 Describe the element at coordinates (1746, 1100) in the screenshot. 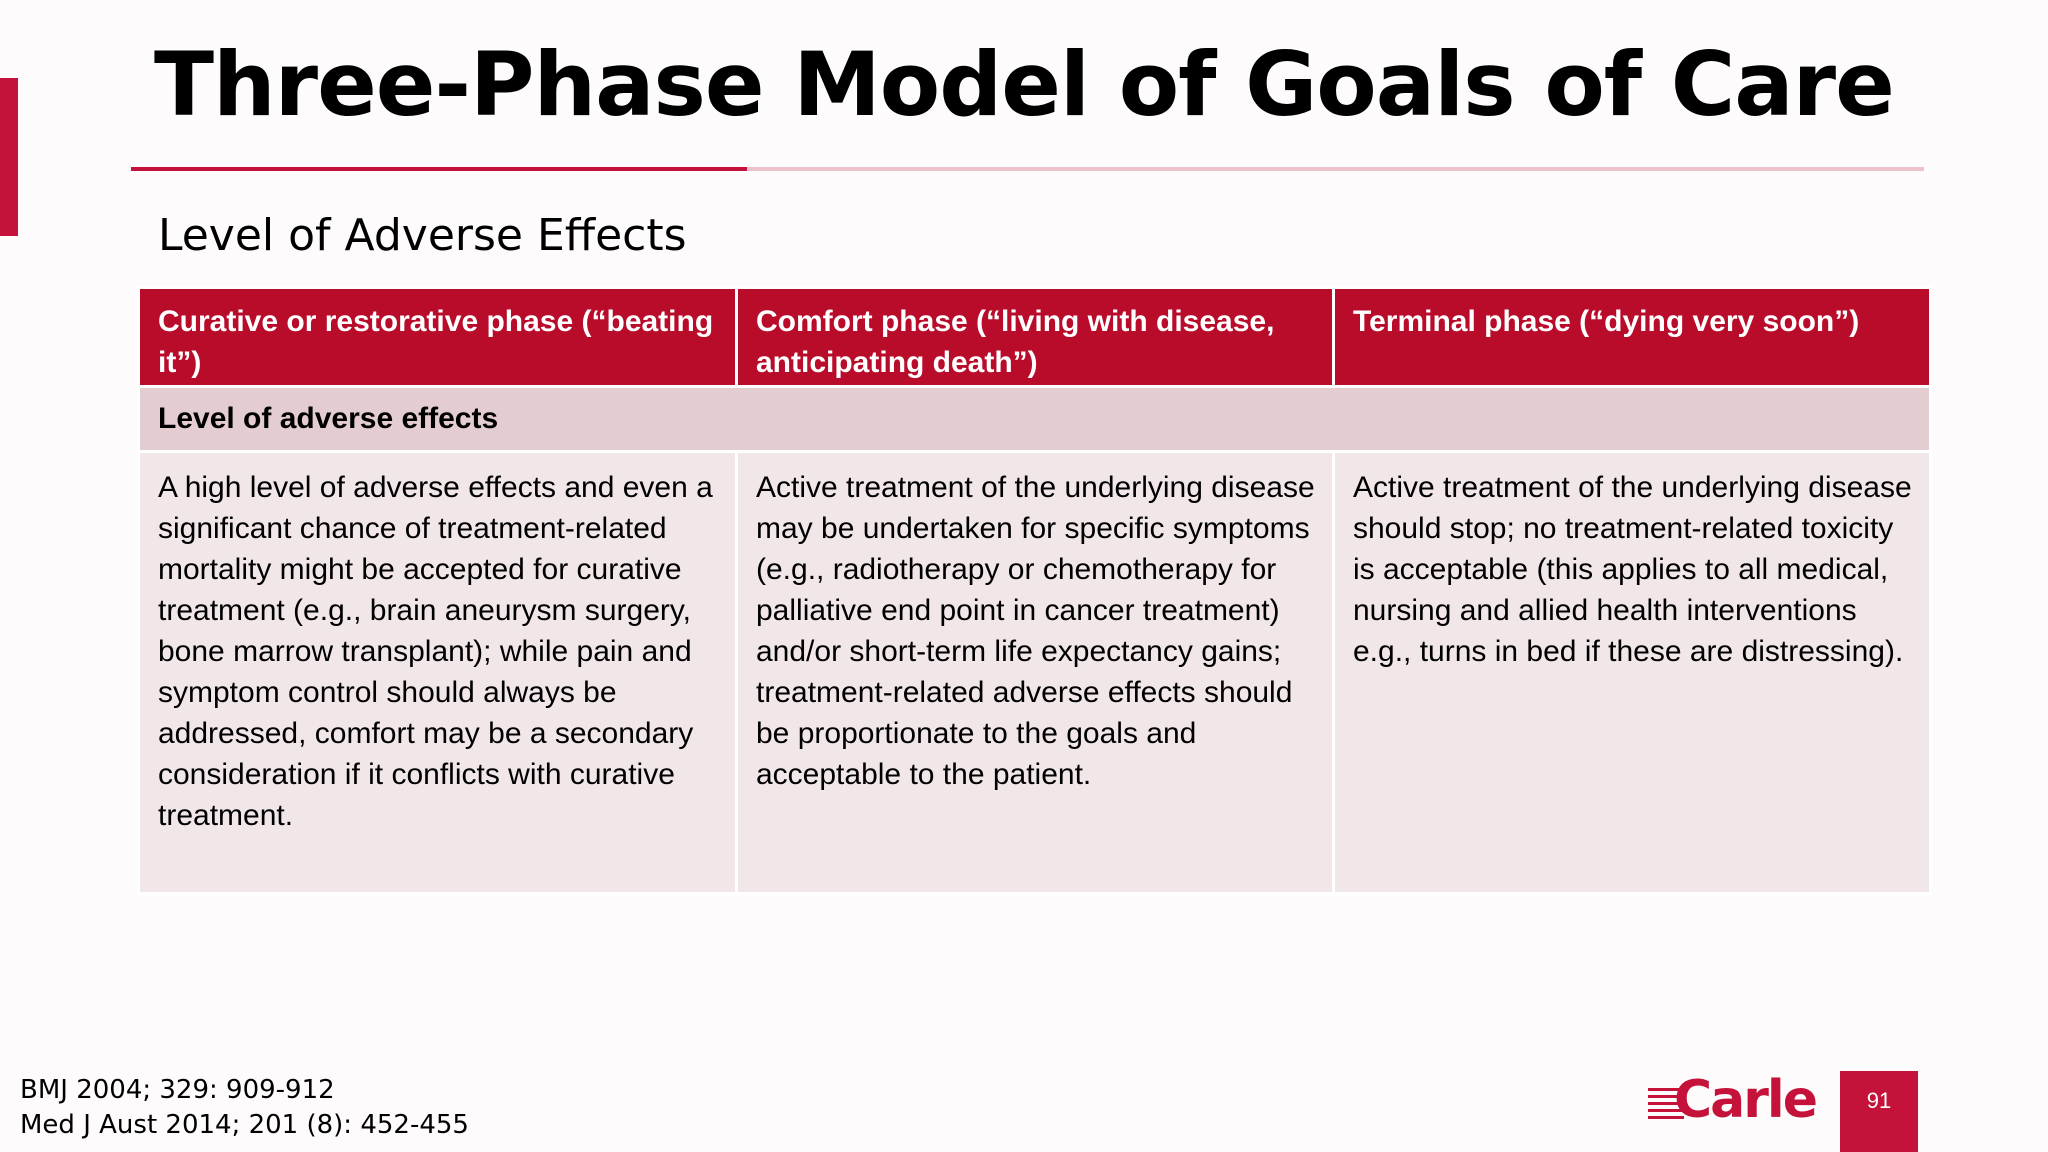

I see `logo-text: Carle` at that location.